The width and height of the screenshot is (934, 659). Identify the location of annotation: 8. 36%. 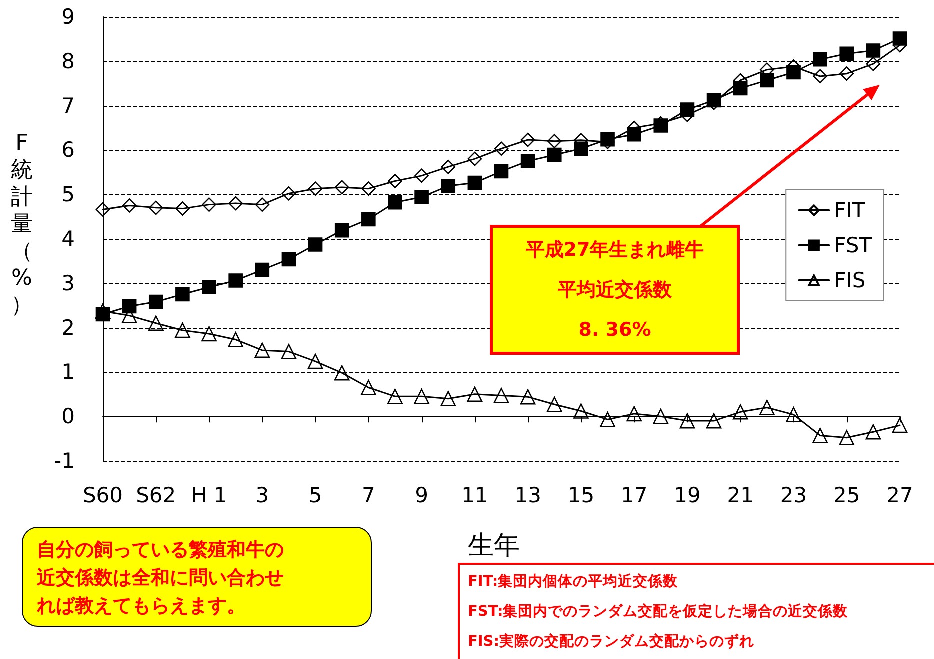
(615, 330).